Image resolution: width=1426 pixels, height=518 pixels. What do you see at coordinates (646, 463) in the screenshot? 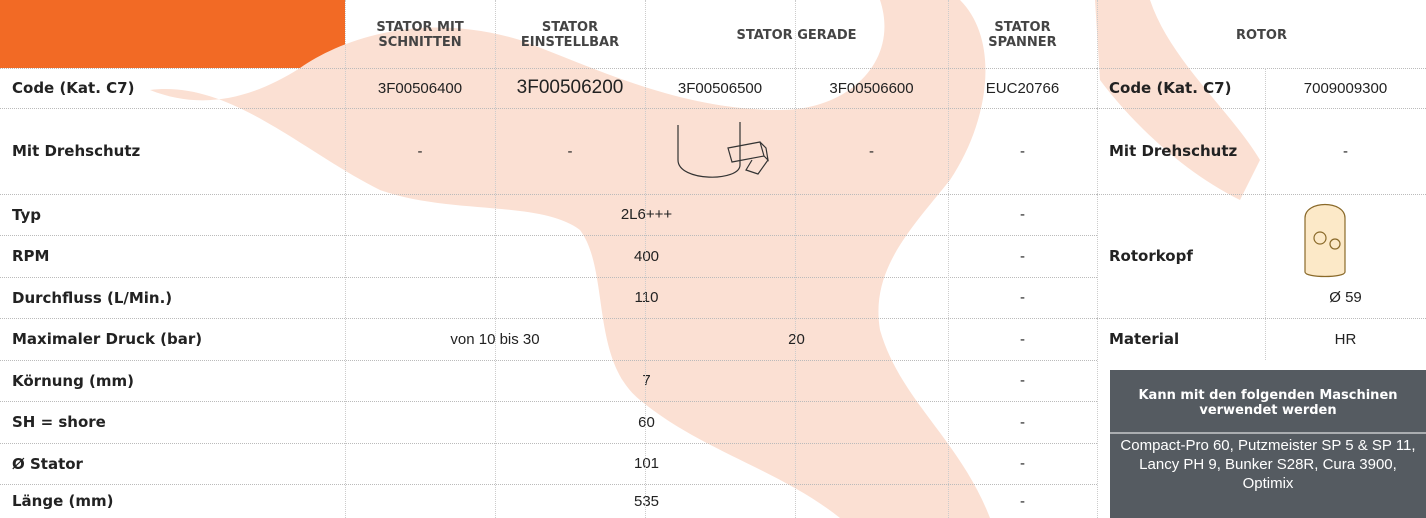
I see `cell-value: 101` at bounding box center [646, 463].